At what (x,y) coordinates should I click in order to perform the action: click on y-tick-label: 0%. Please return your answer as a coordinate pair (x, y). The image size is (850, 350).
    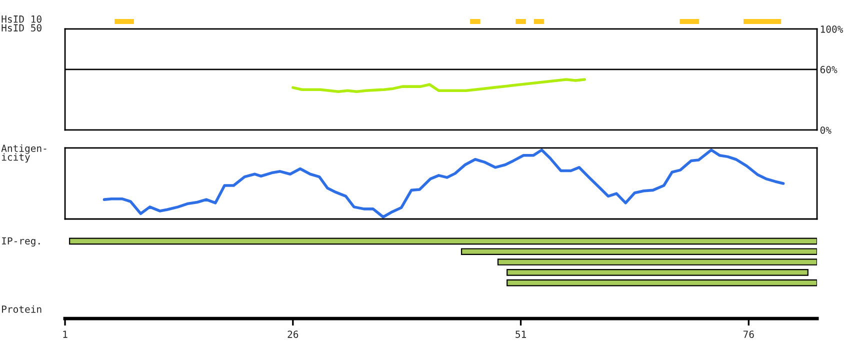
    Looking at the image, I should click on (826, 130).